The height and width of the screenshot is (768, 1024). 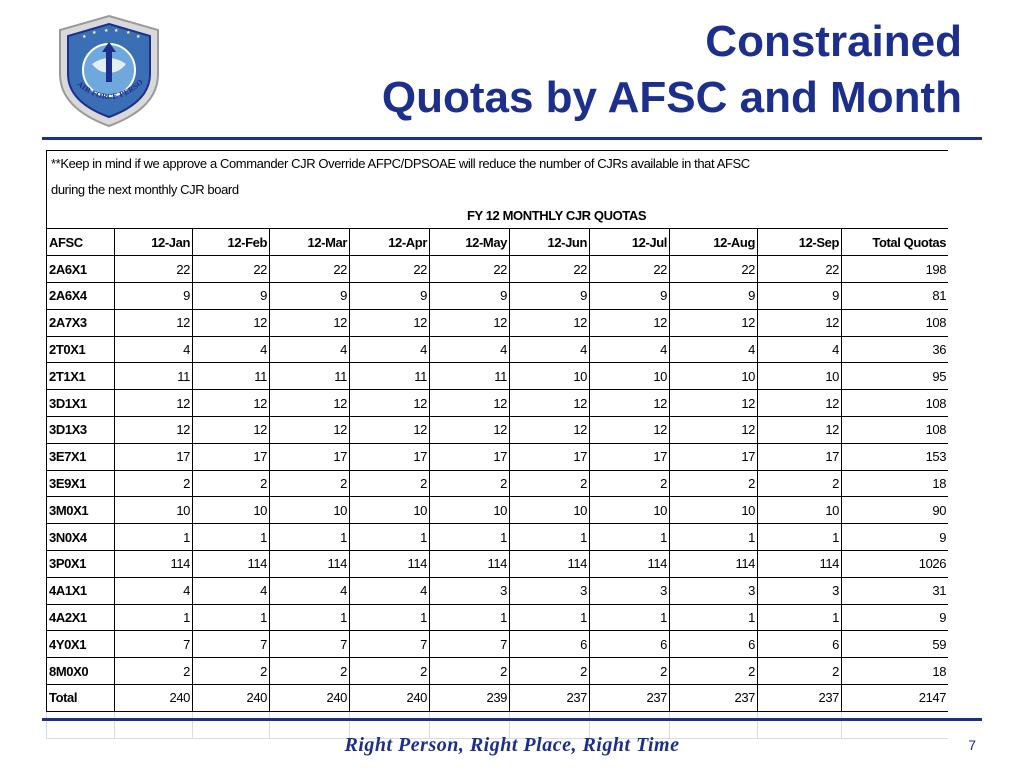 What do you see at coordinates (80, 376) in the screenshot?
I see `afsc-cell: 2T1X1` at bounding box center [80, 376].